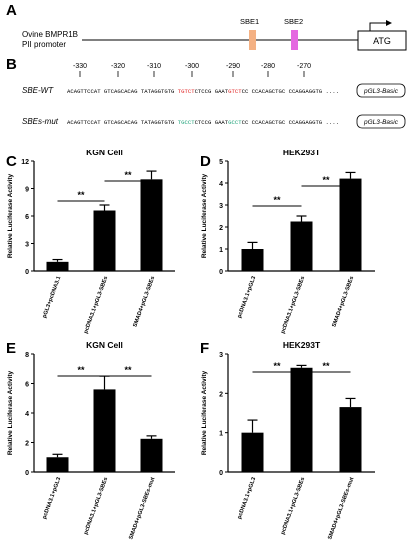 The image size is (413, 550). I want to click on sbe2-box, so click(294, 40).